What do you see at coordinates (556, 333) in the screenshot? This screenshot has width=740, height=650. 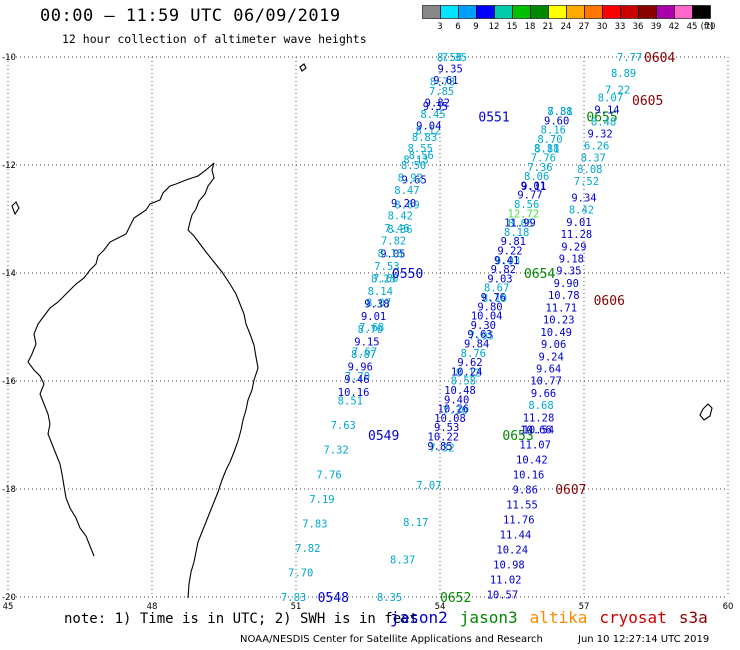 I see `wave-height-observation: 10.49` at bounding box center [556, 333].